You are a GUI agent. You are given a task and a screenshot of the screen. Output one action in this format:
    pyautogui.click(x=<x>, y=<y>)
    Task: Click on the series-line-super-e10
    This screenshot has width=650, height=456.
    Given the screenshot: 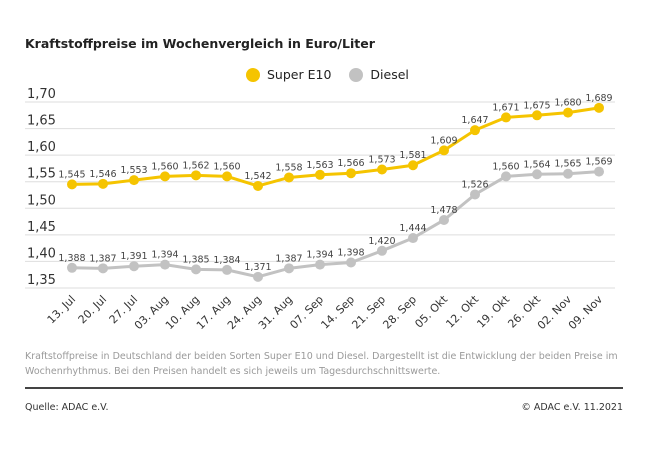 What is the action you would take?
    pyautogui.click(x=335, y=147)
    